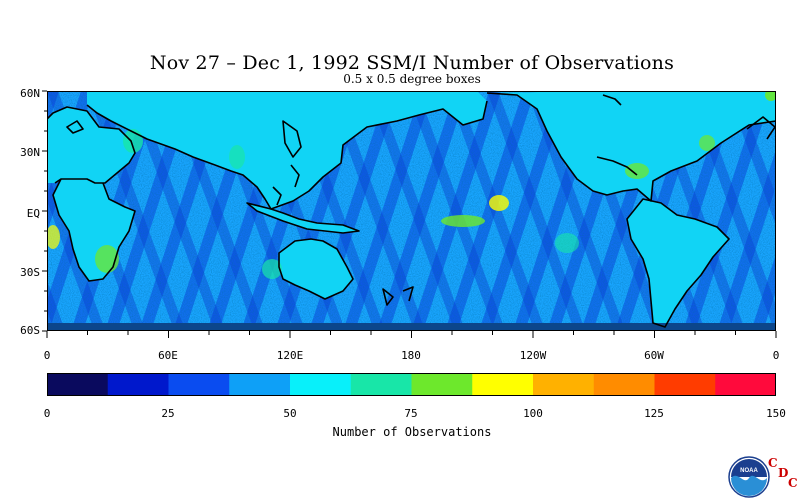  Describe the element at coordinates (30, 330) in the screenshot. I see `lat-label-60s: 60S` at that location.